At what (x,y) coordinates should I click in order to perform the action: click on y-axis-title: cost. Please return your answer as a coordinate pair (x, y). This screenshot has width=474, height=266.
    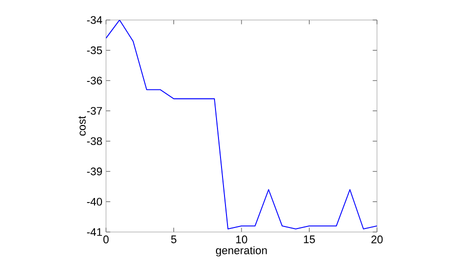
    Looking at the image, I should click on (82, 126).